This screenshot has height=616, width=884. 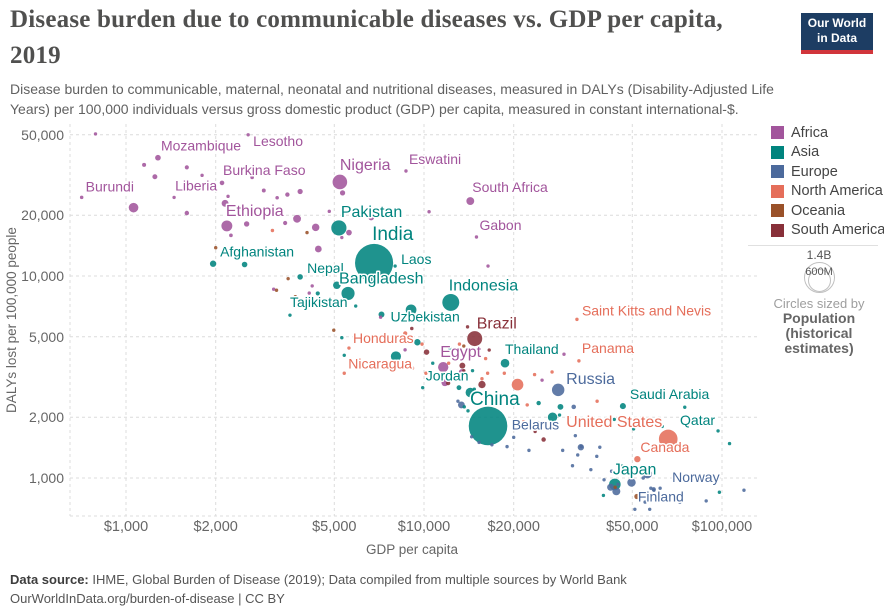 I want to click on data-point-liberia, so click(x=174, y=197).